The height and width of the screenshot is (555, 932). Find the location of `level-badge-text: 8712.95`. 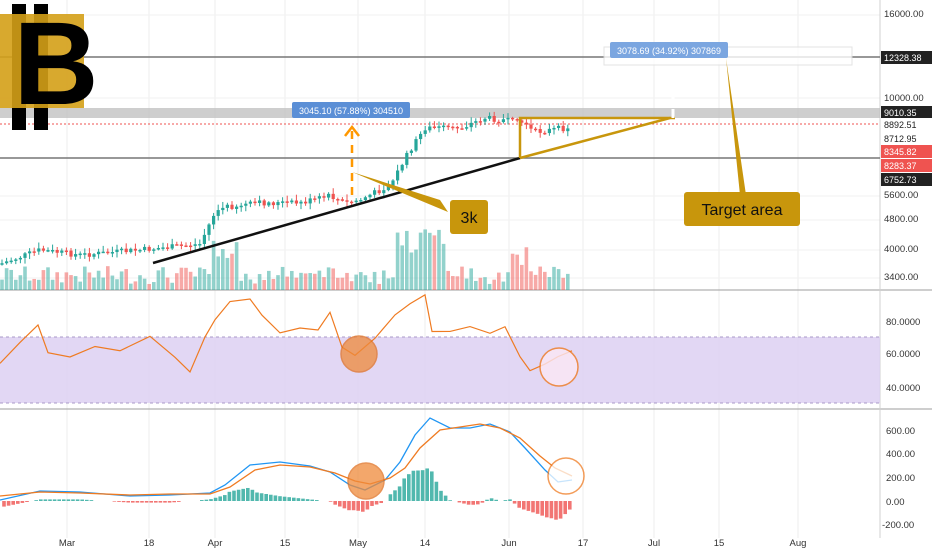

level-badge-text: 8712.95 is located at coordinates (900, 139).